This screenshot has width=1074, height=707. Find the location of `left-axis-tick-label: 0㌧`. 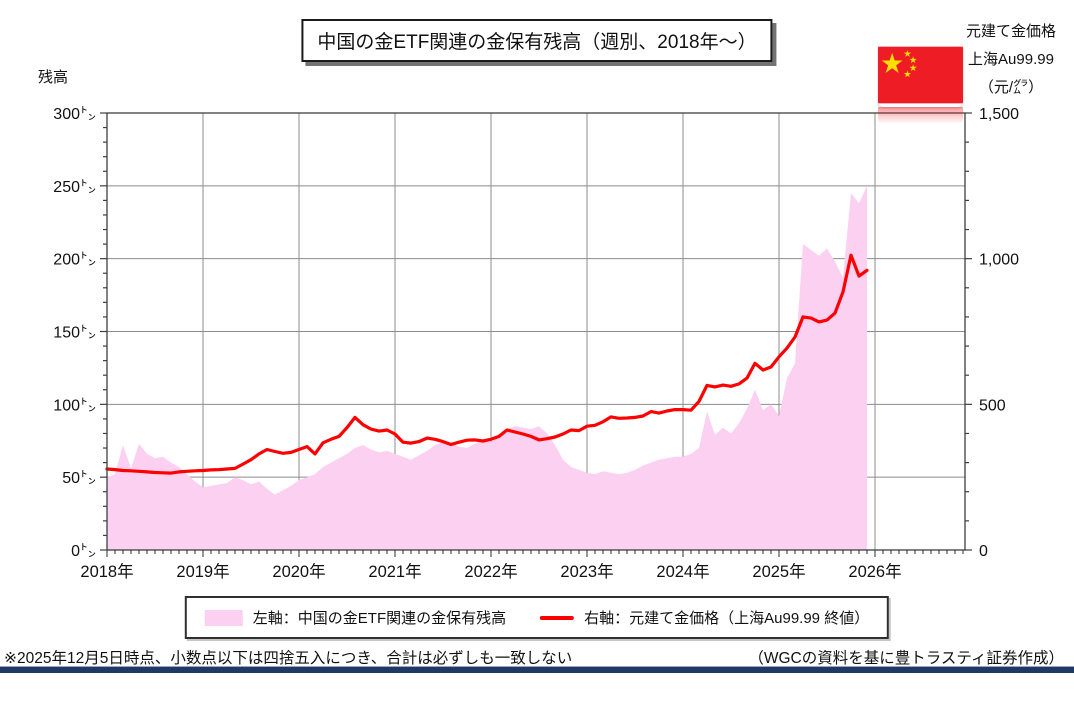

left-axis-tick-label: 0㌧ is located at coordinates (83, 551).